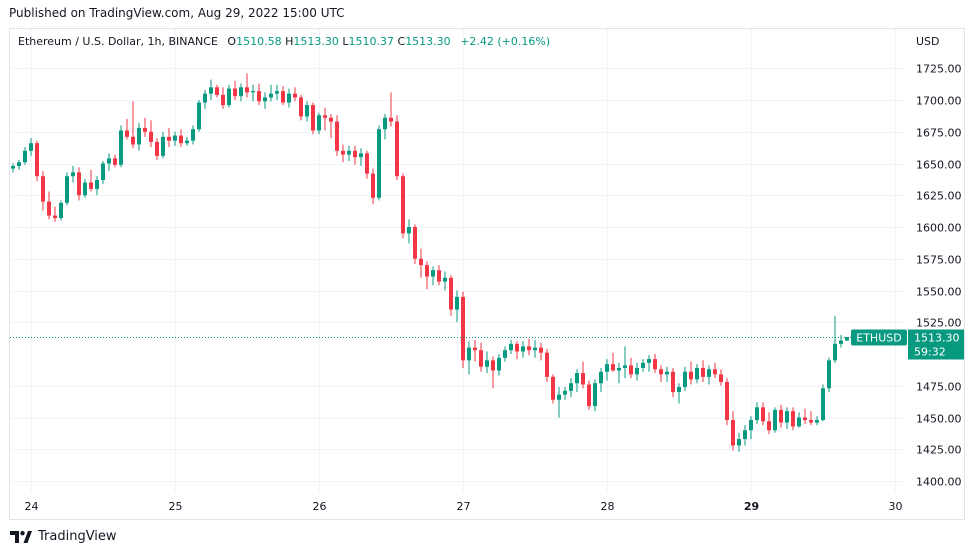 The width and height of the screenshot is (979, 555). What do you see at coordinates (428, 41) in the screenshot?
I see `legend-close-value: 1513.30` at bounding box center [428, 41].